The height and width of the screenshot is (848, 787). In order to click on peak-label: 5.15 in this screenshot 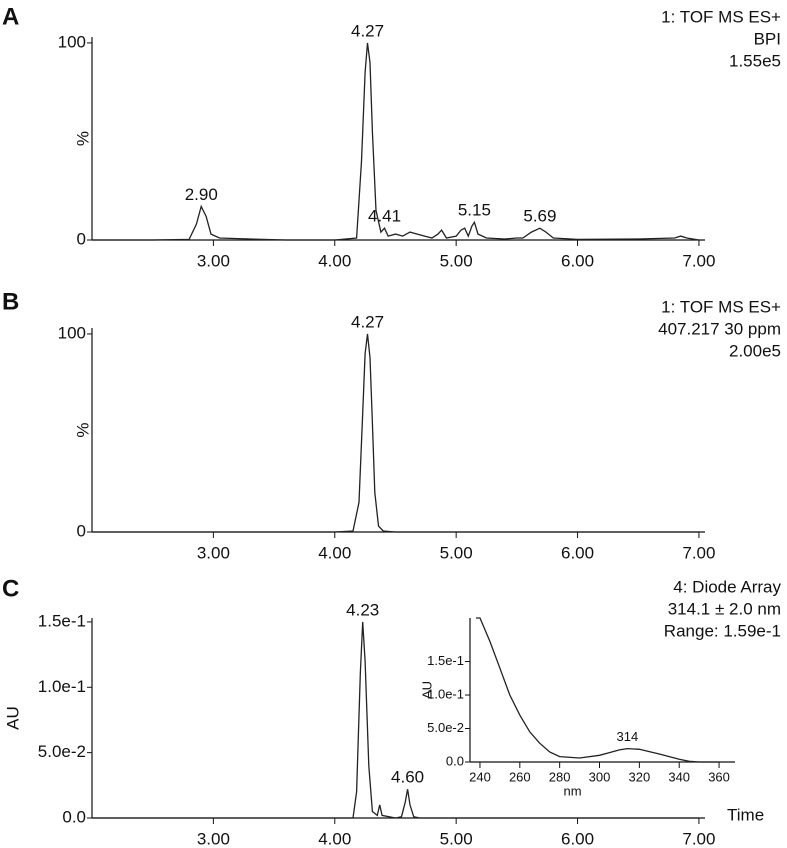, I will do `click(474, 210)`.